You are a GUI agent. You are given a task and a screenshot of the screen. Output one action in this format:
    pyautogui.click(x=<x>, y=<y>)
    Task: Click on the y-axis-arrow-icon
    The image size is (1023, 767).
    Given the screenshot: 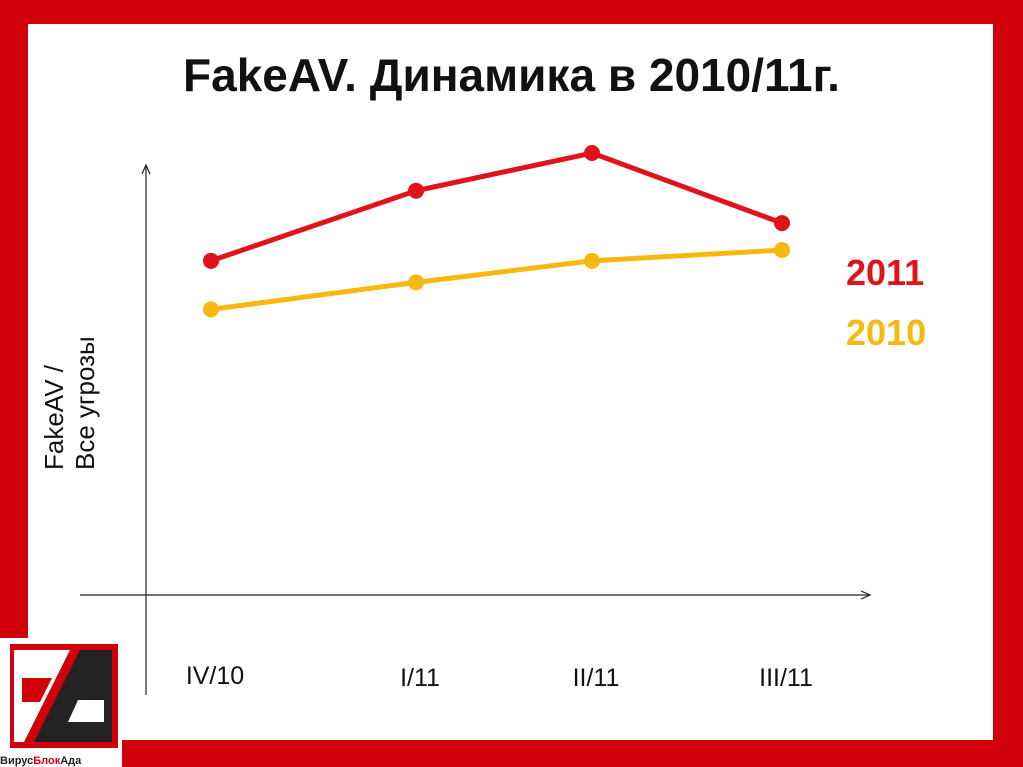 What is the action you would take?
    pyautogui.click(x=146, y=169)
    